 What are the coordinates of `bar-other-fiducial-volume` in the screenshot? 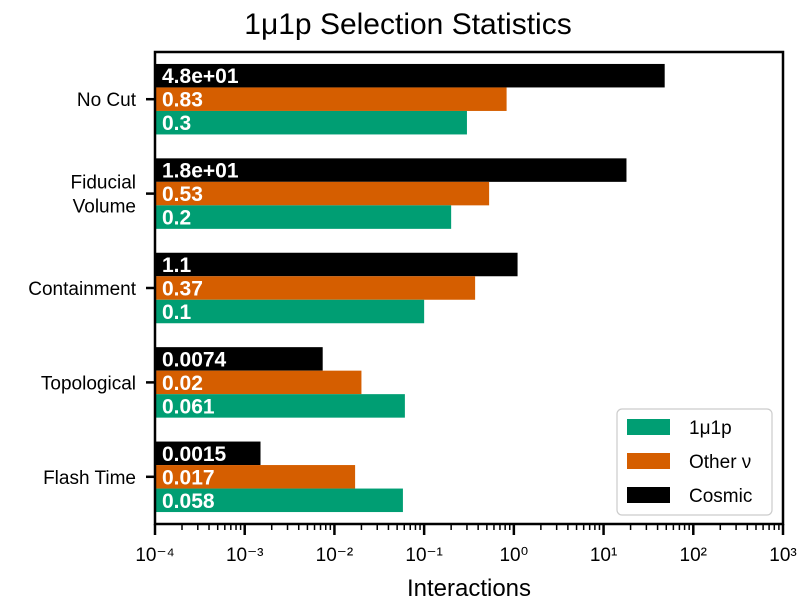 It's located at (322, 193).